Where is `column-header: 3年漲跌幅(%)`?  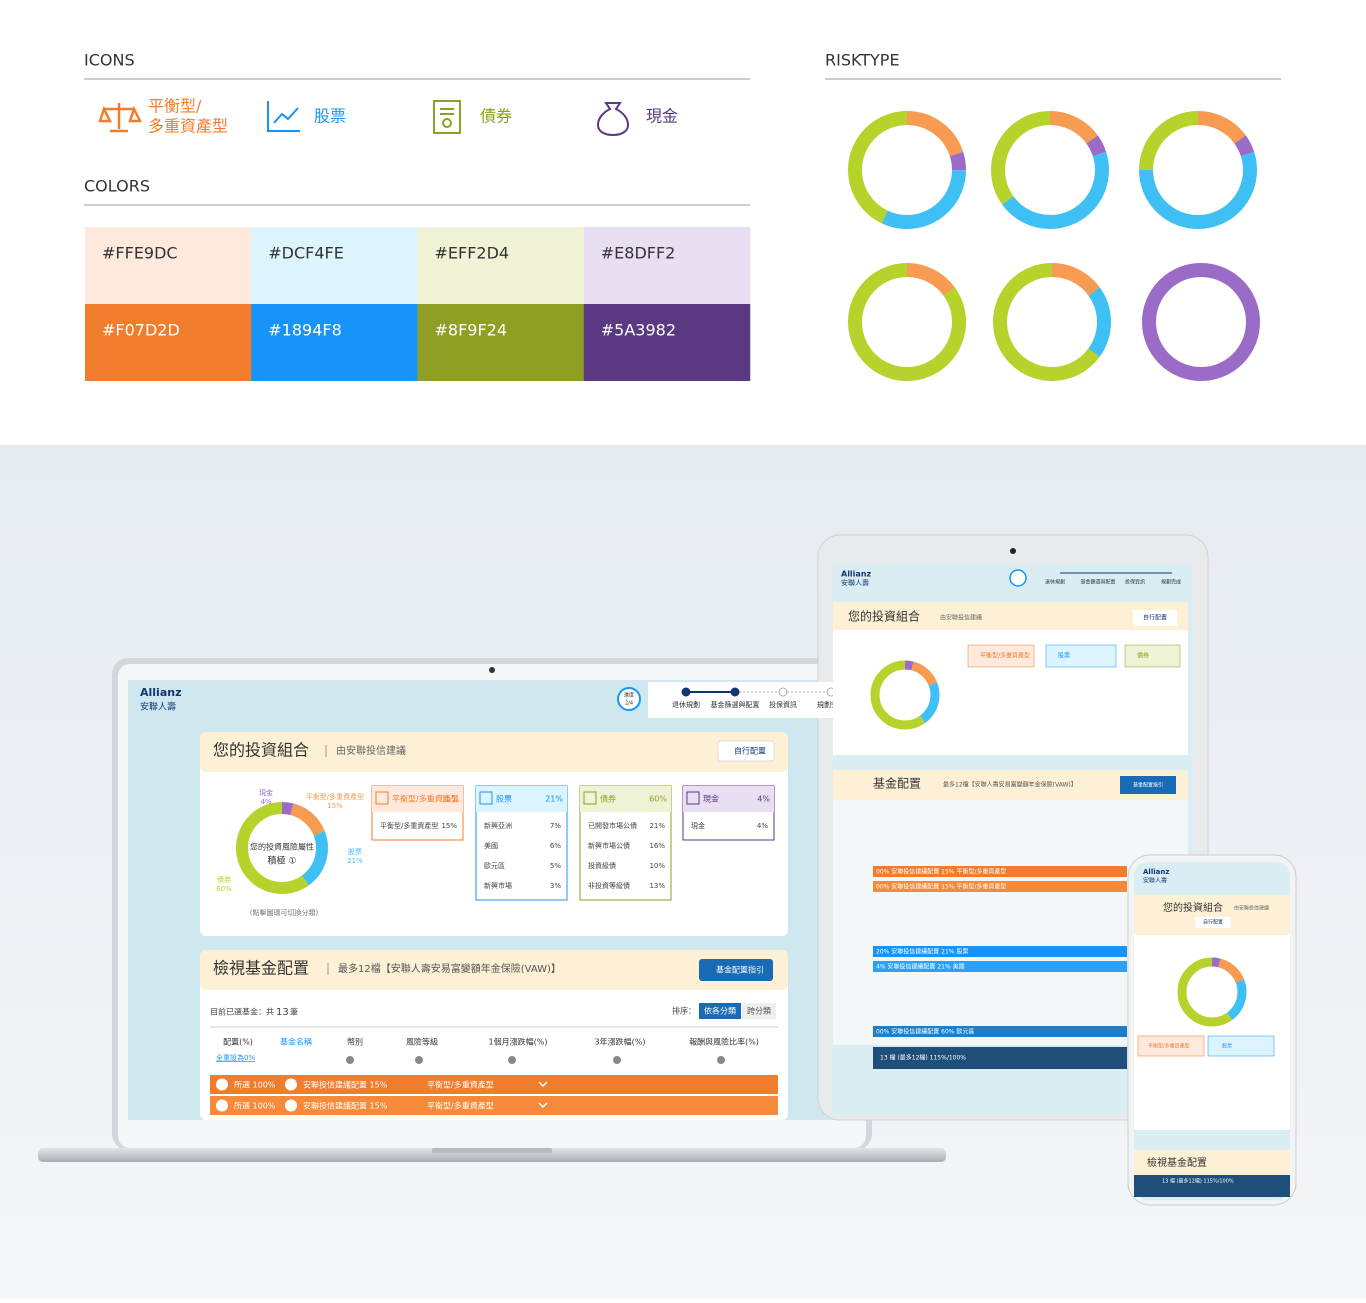
column-header: 3年漲跌幅(%) is located at coordinates (620, 1042).